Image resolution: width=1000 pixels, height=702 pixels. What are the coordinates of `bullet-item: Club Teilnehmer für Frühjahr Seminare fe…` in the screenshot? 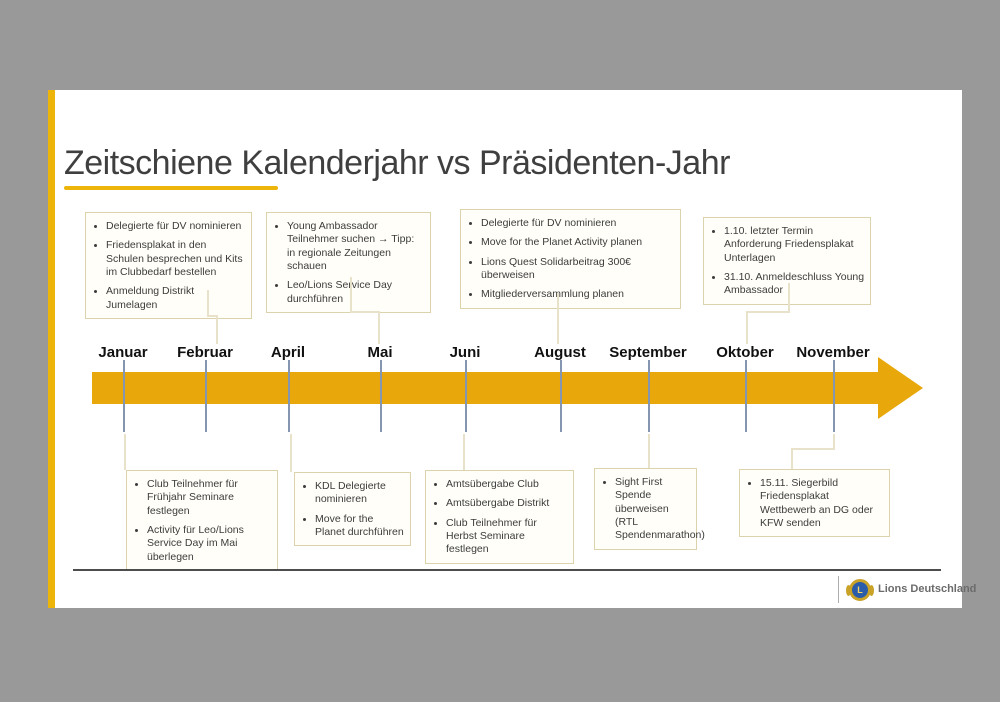 It's located at (209, 498).